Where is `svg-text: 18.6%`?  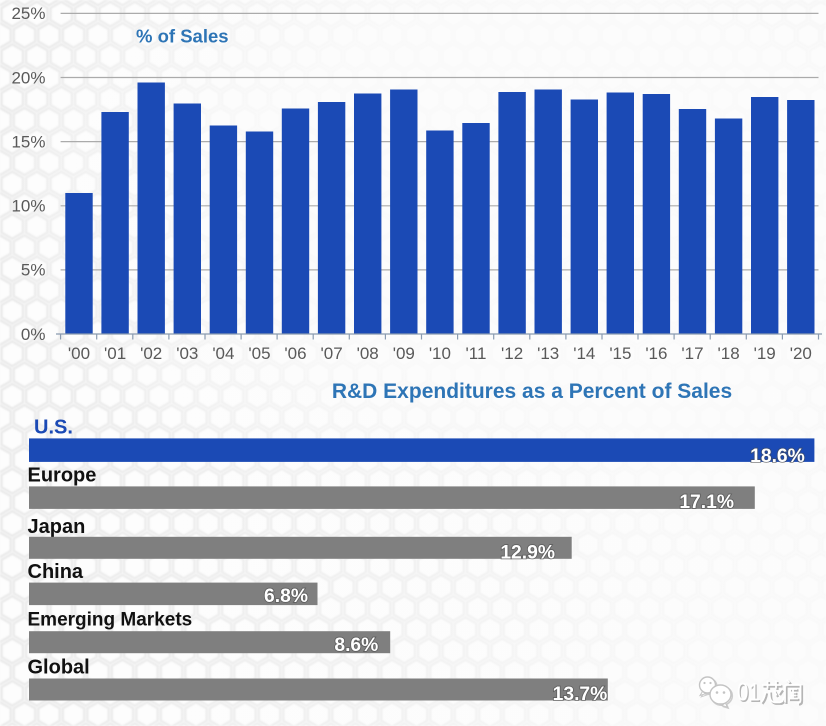 svg-text: 18.6% is located at coordinates (777, 456).